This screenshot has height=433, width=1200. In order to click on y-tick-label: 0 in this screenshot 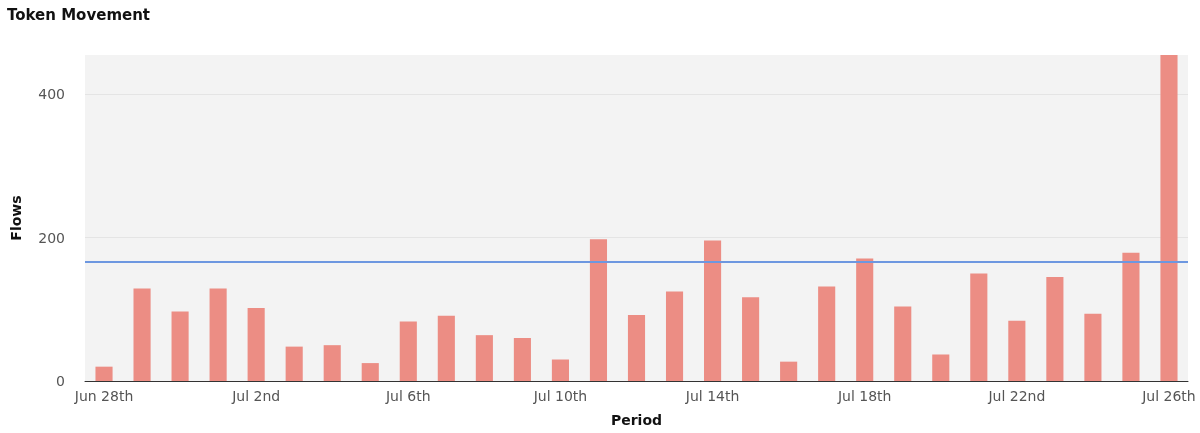, I will do `click(60, 381)`.